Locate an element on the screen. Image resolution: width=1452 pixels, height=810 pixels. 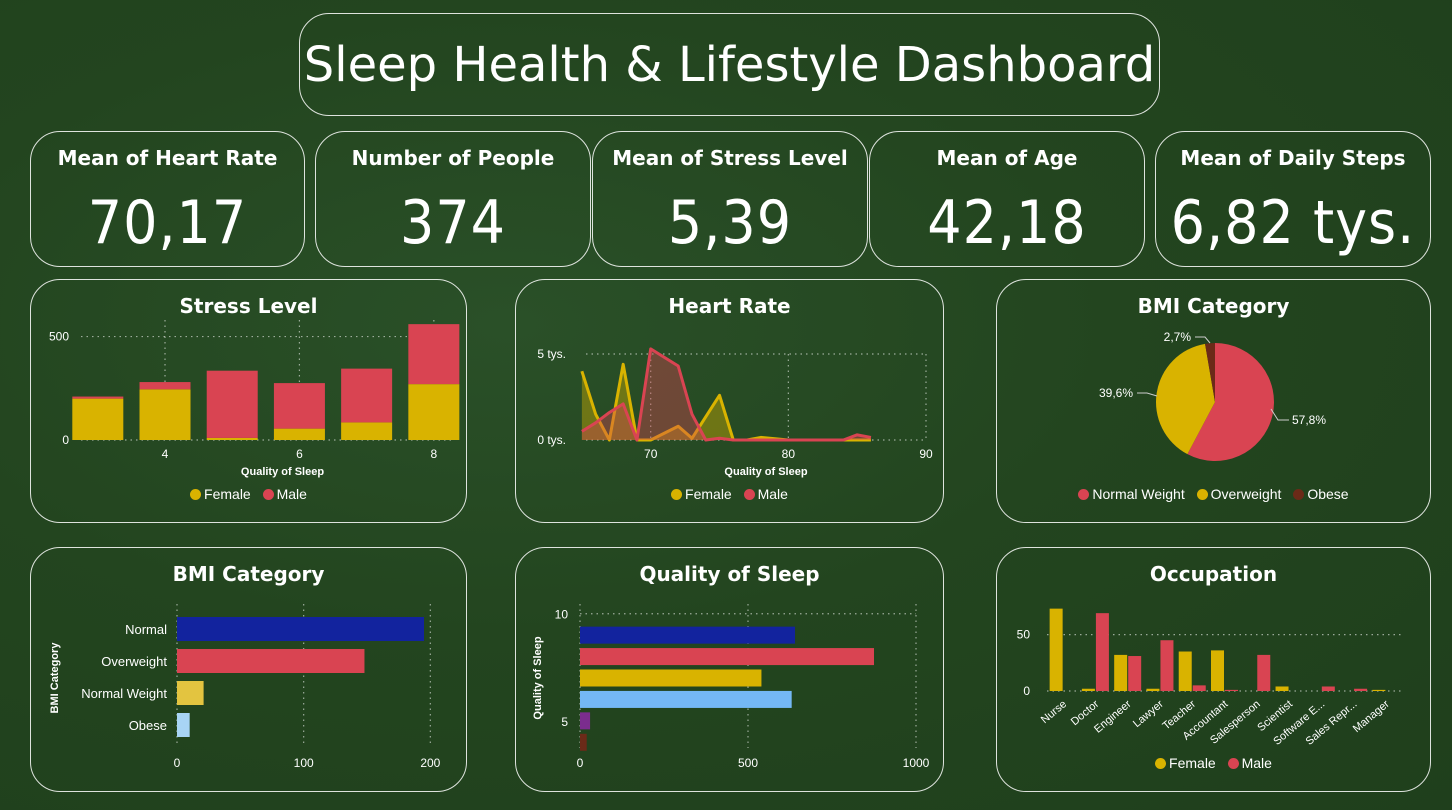
kpi-card-age: Mean of Age 42,18 is located at coordinates (1007, 199).